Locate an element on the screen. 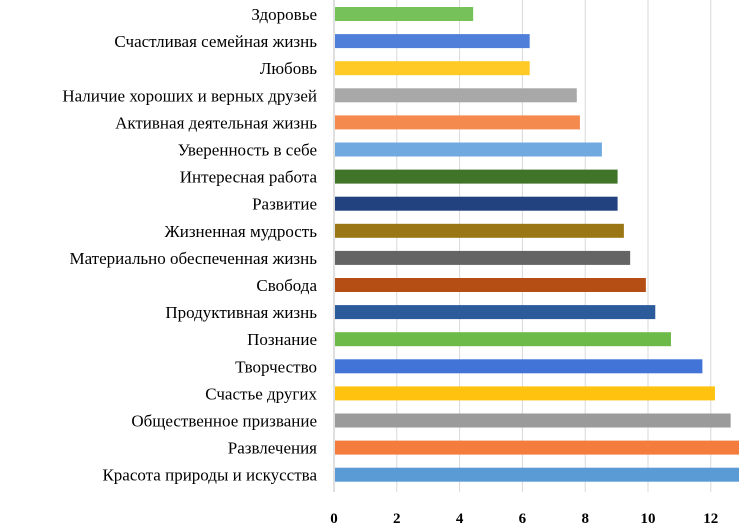 The image size is (739, 526). category-label: Общественное призвание is located at coordinates (224, 421).